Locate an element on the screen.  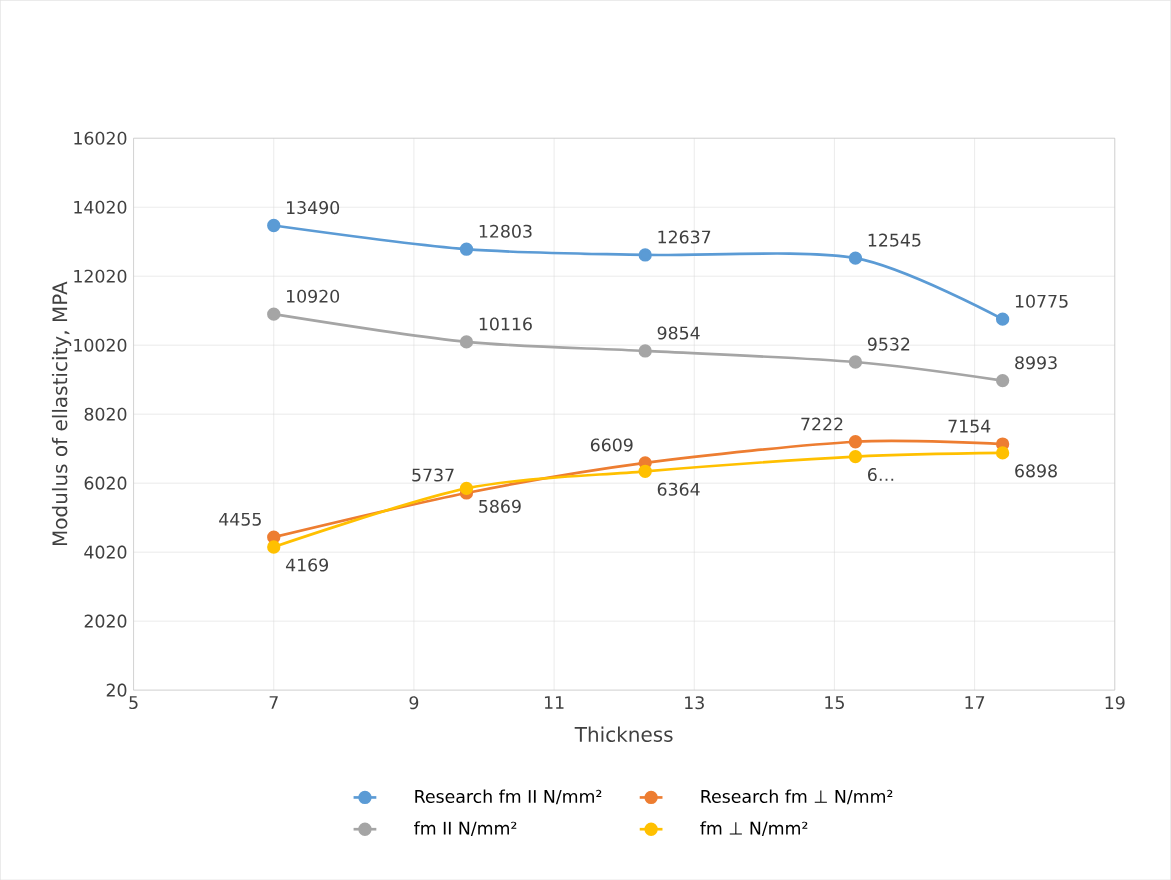
data-label: 12545 is located at coordinates (894, 240).